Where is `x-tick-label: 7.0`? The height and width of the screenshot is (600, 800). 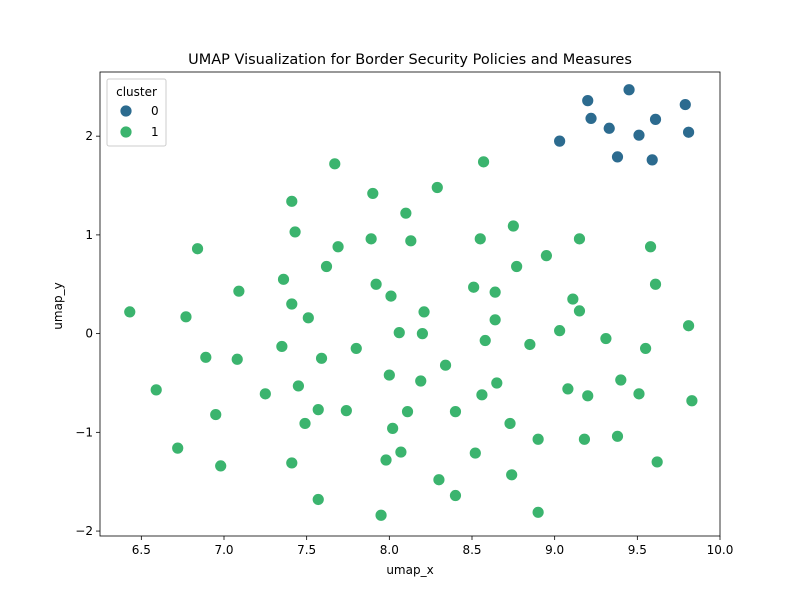
x-tick-label: 7.0 is located at coordinates (223, 550).